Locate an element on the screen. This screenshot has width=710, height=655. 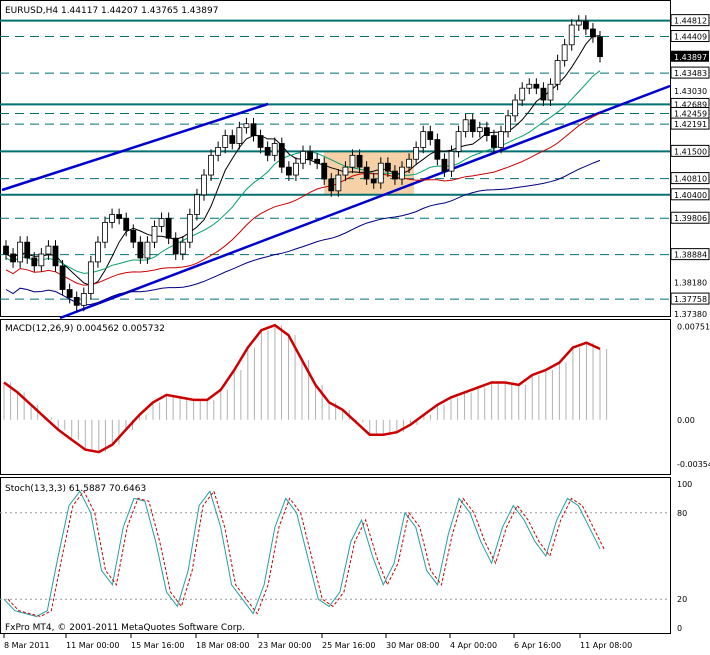
time-label: 18 Mar 08:00 is located at coordinates (222, 645).